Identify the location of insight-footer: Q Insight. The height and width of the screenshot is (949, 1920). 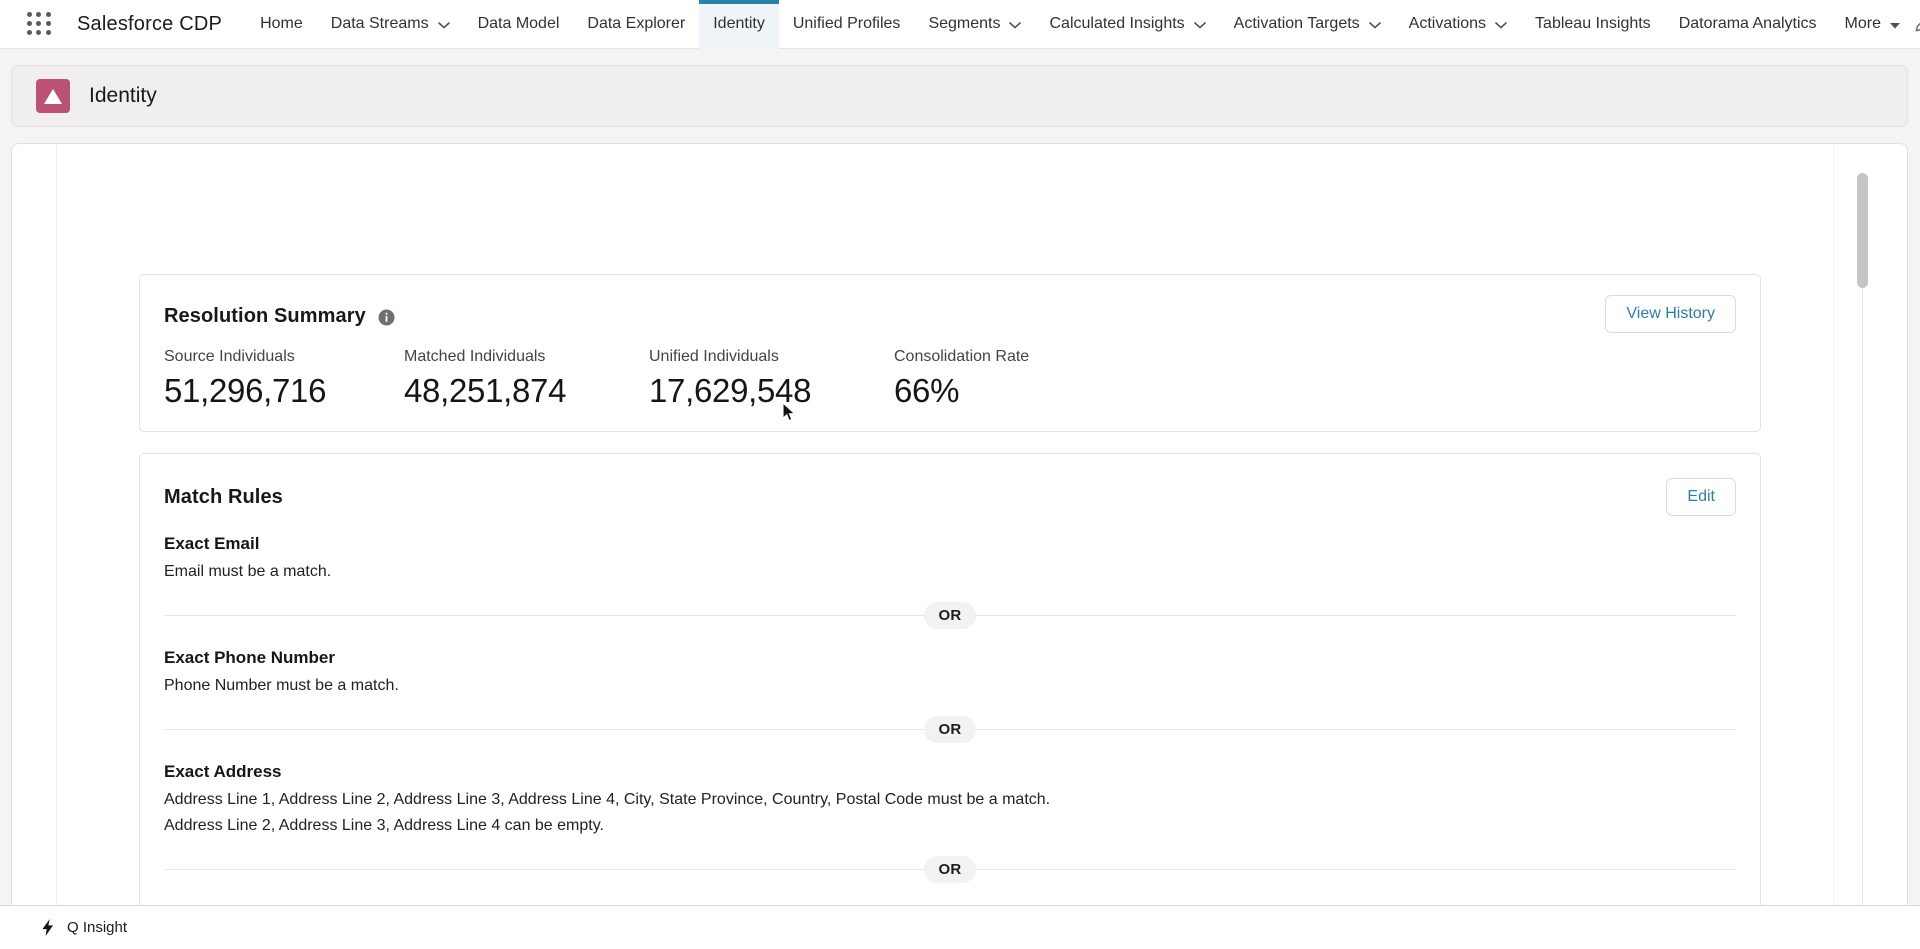
(960, 927).